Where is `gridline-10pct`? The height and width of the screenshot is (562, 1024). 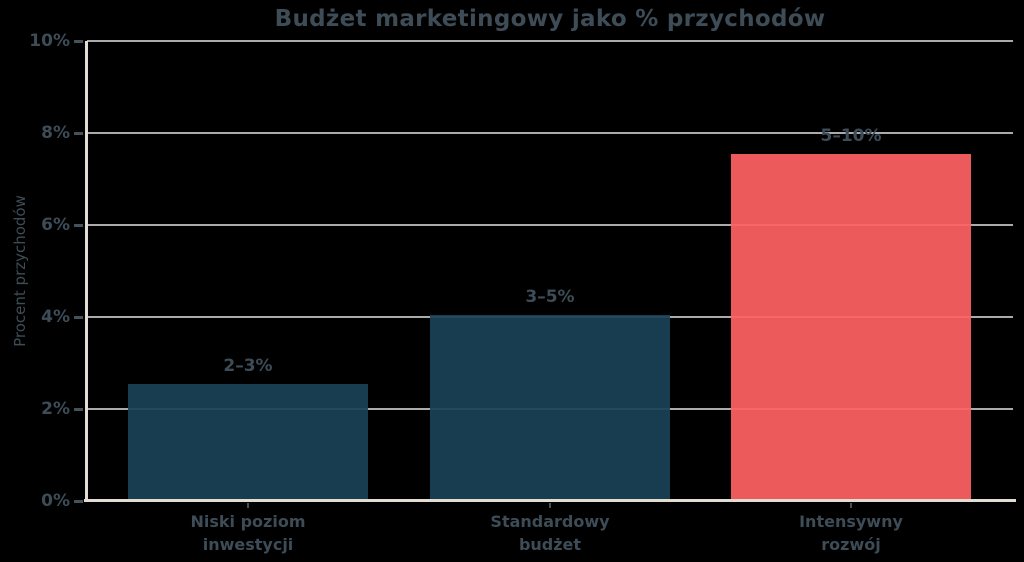 gridline-10pct is located at coordinates (550, 41).